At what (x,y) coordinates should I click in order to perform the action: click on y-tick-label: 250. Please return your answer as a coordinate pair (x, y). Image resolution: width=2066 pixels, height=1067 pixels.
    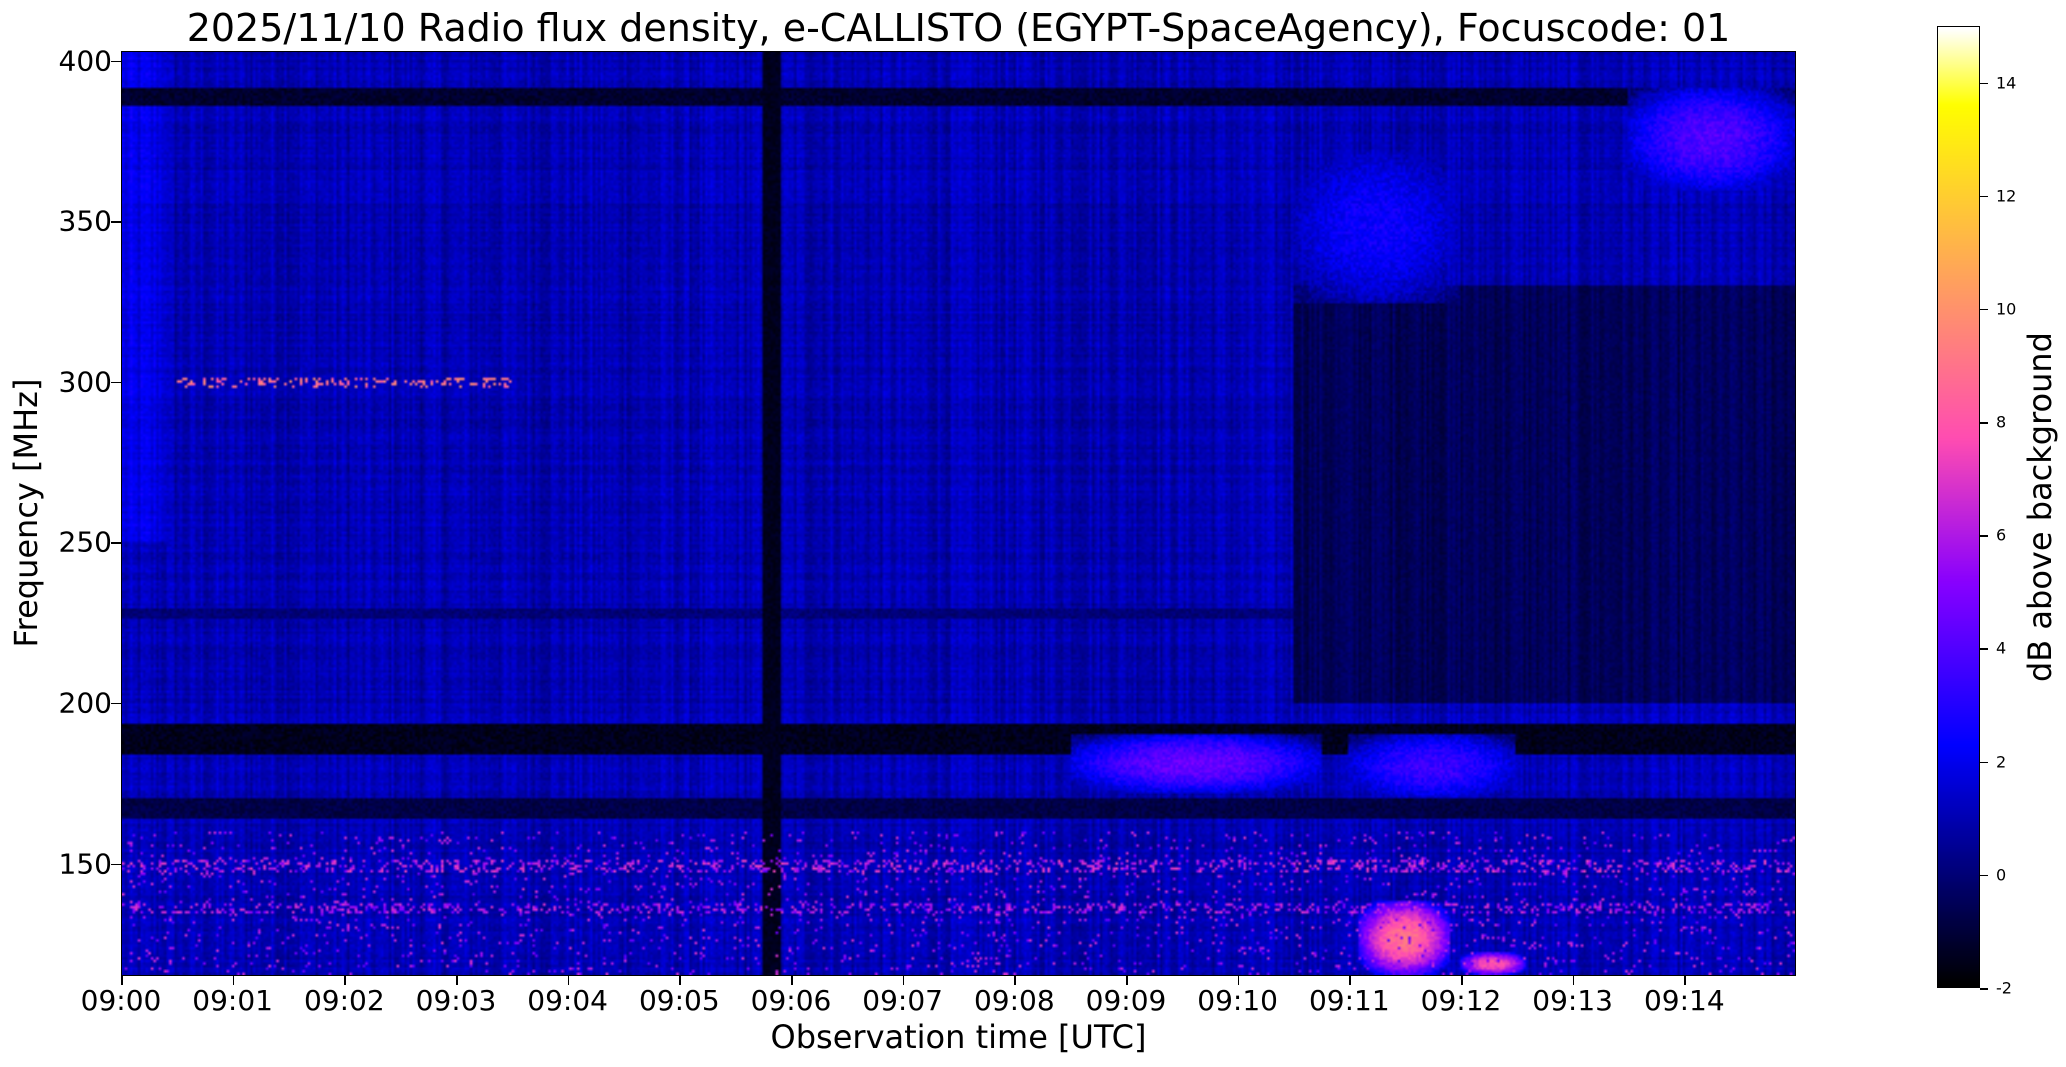
    Looking at the image, I should click on (85, 542).